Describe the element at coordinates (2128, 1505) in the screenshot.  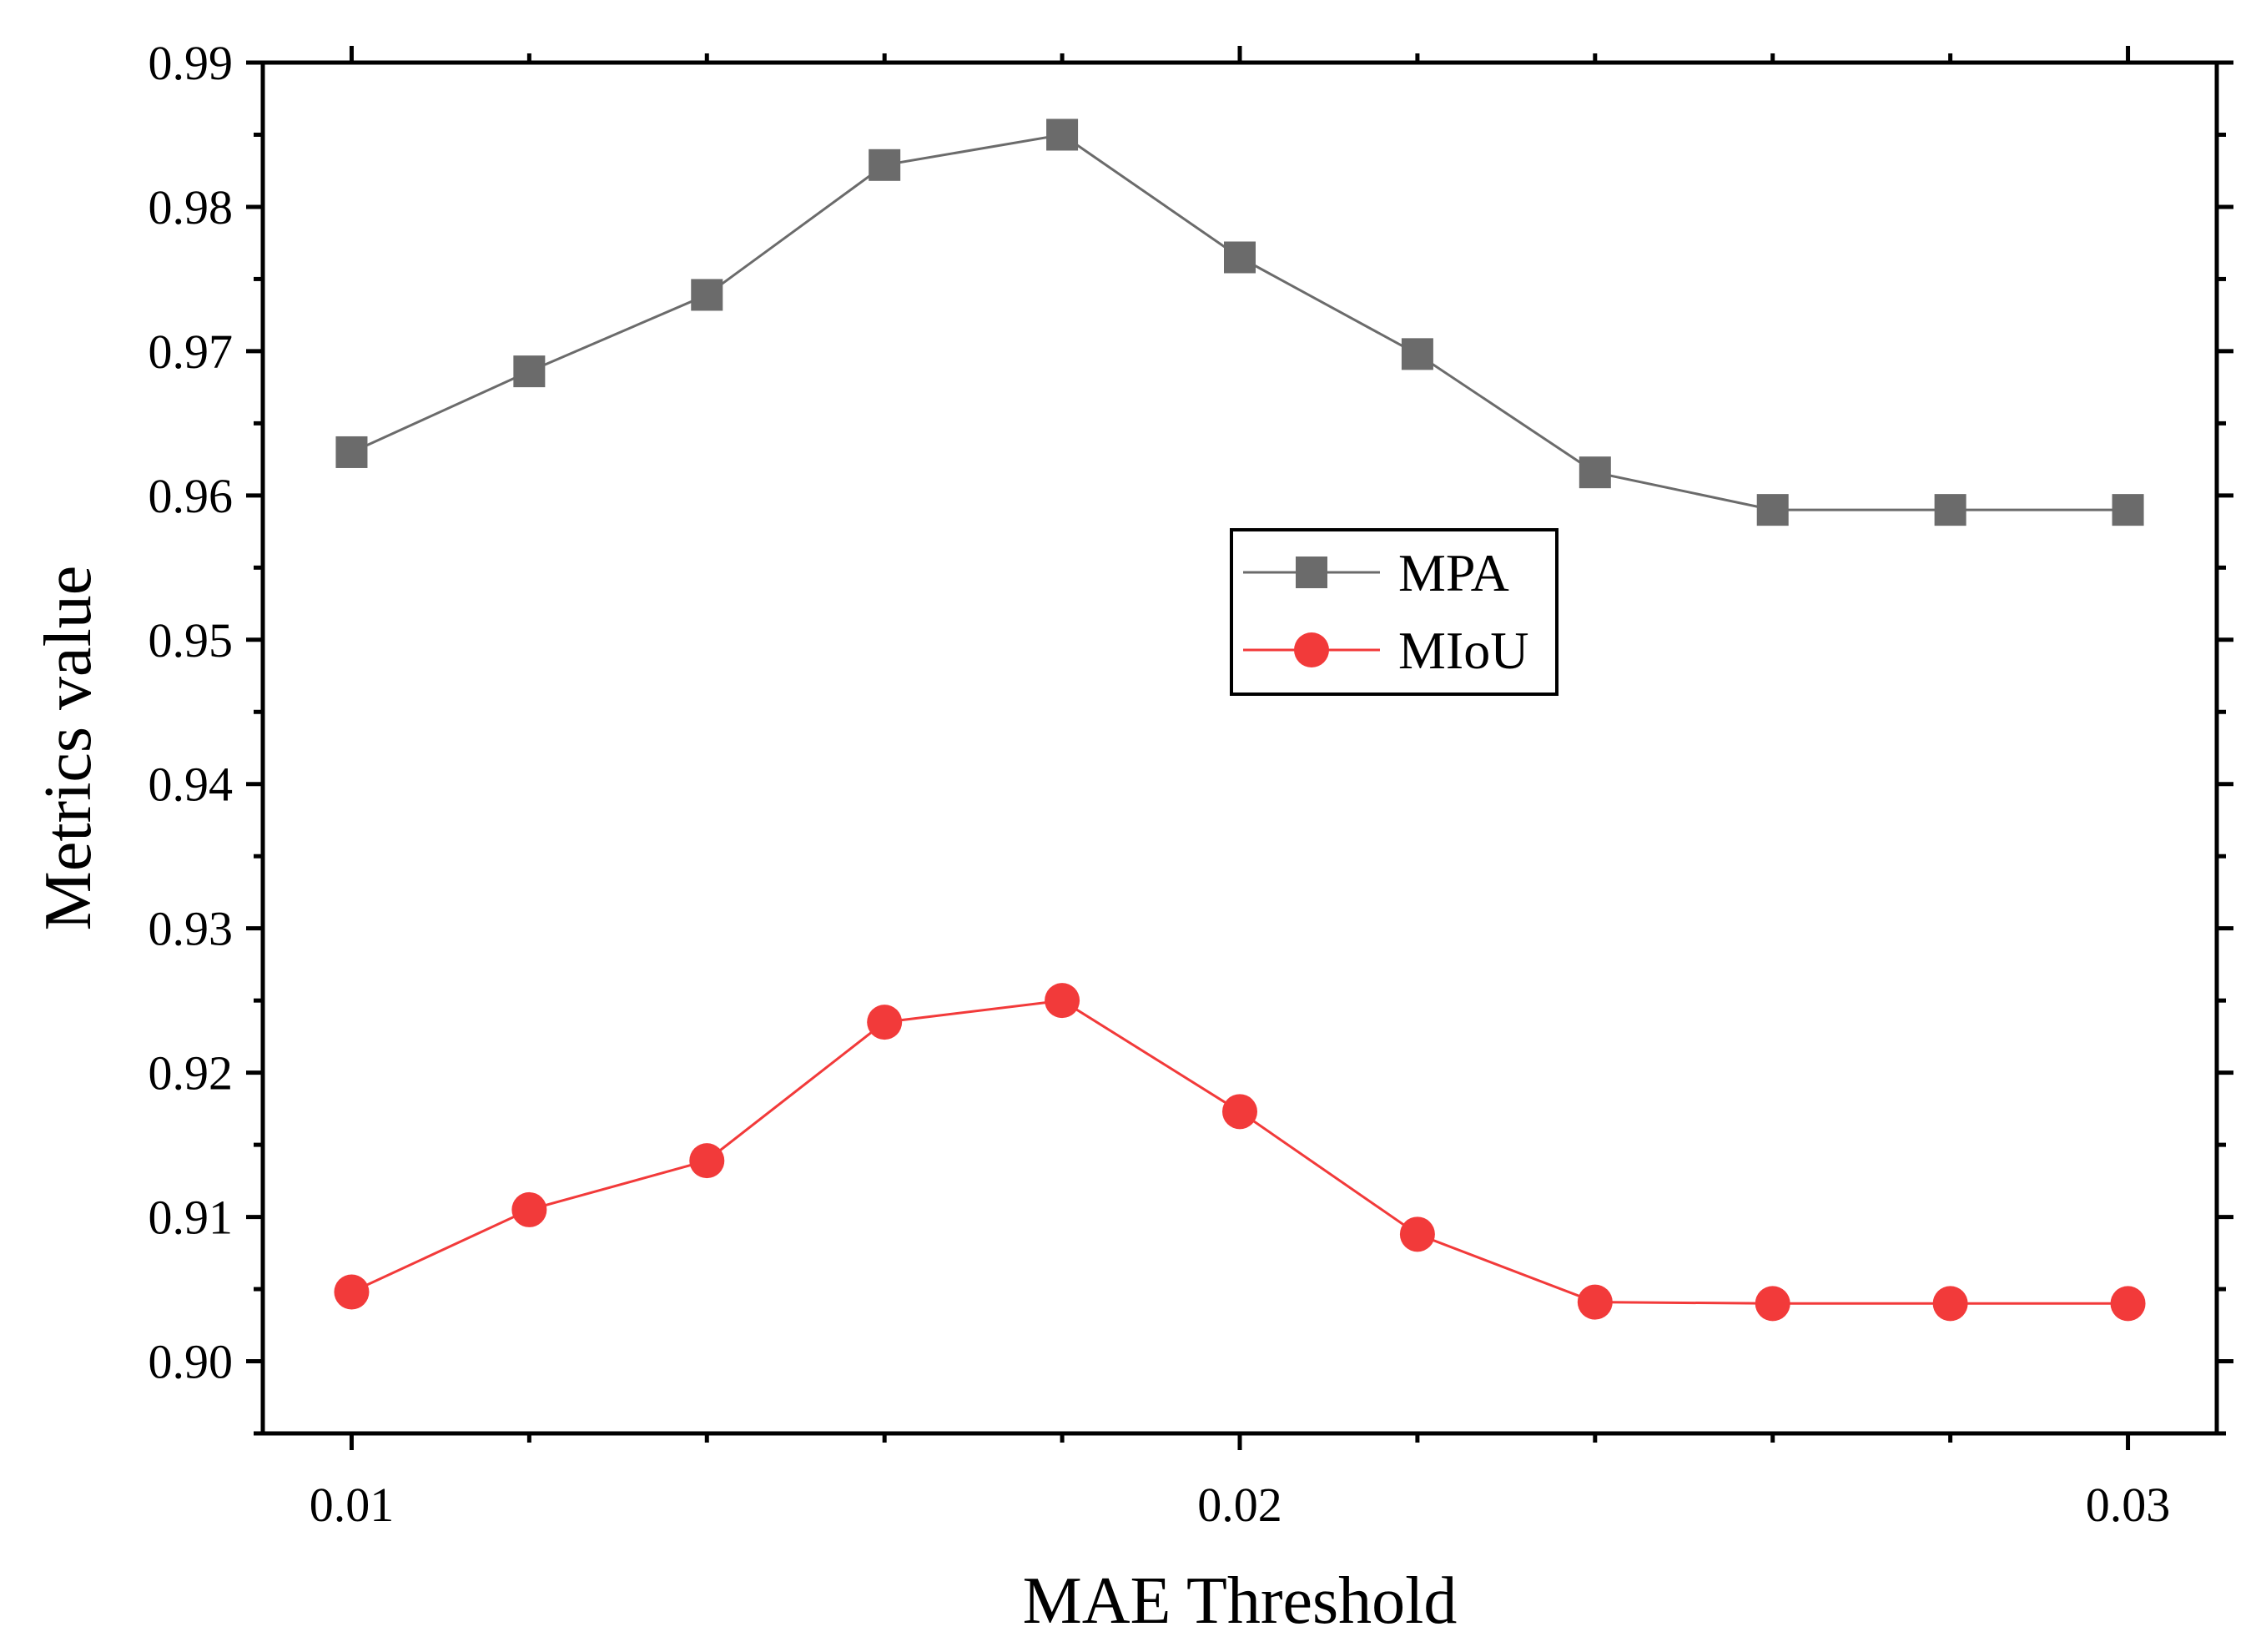
I see `x-tick-label: 0.03` at that location.